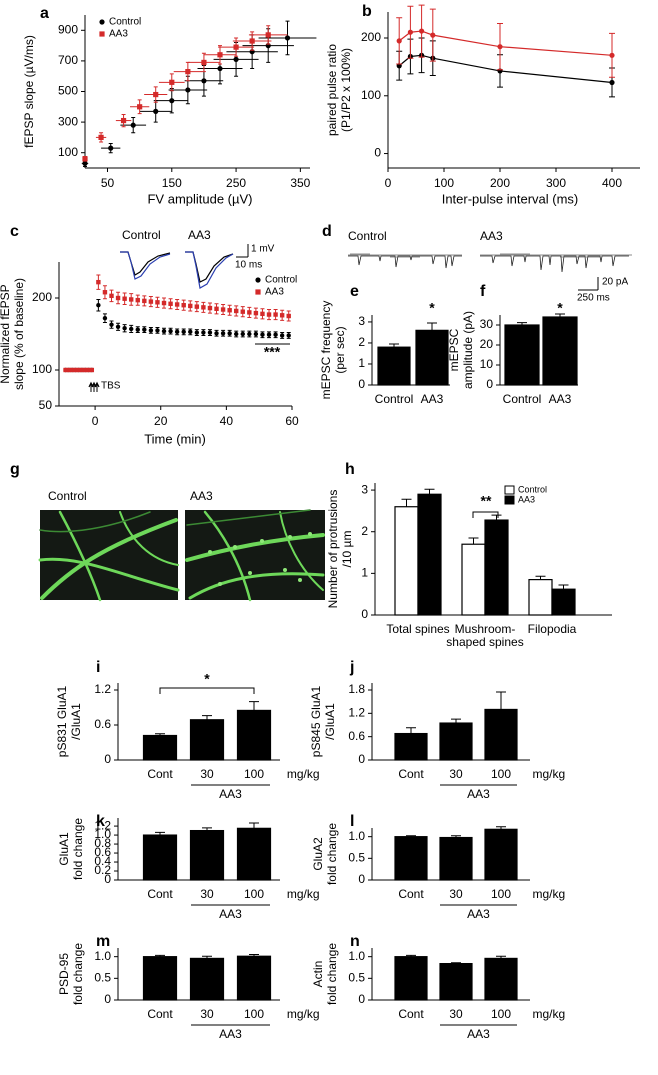 The image size is (658, 1075). What do you see at coordinates (161, 421) in the screenshot?
I see `x-tick-label: 20` at bounding box center [161, 421].